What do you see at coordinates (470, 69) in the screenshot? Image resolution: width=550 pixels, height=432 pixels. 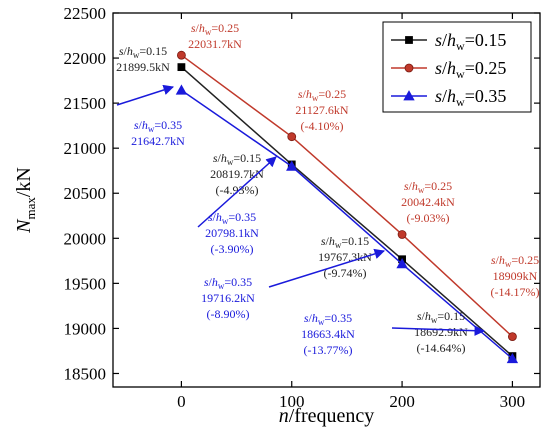 I see `legend-label: s/hw=0.25` at bounding box center [470, 69].